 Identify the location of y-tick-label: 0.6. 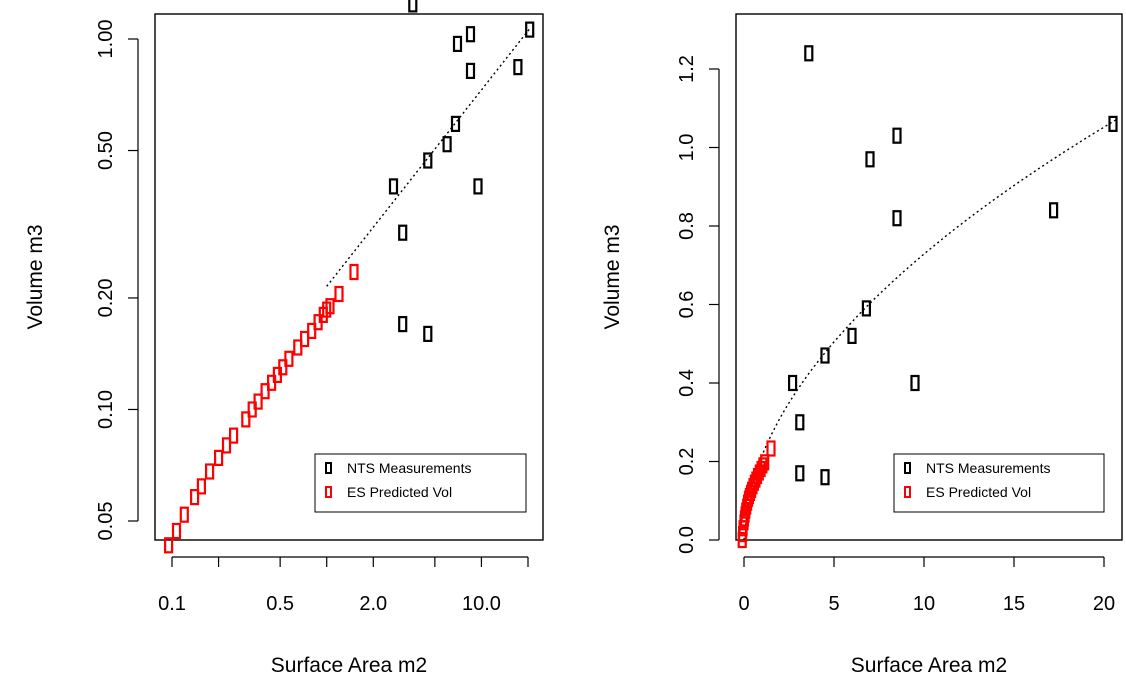
(687, 305).